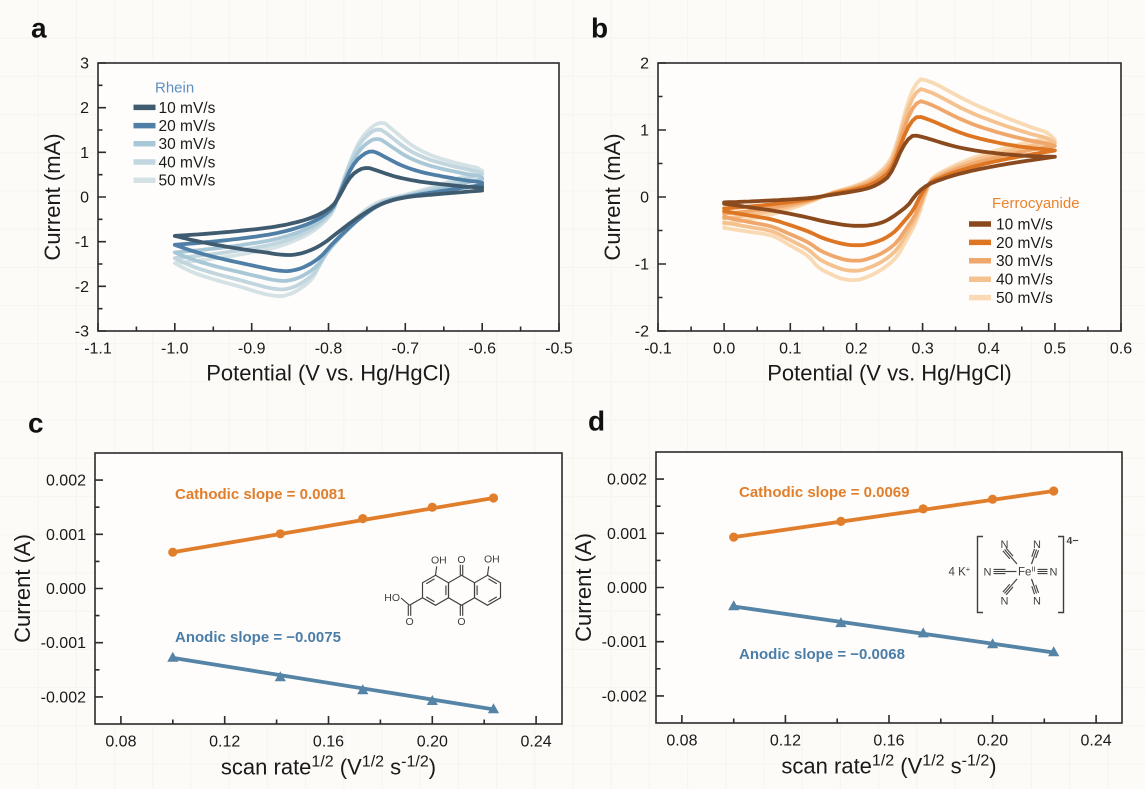  What do you see at coordinates (922, 349) in the screenshot?
I see `svg-text: 0.3` at bounding box center [922, 349].